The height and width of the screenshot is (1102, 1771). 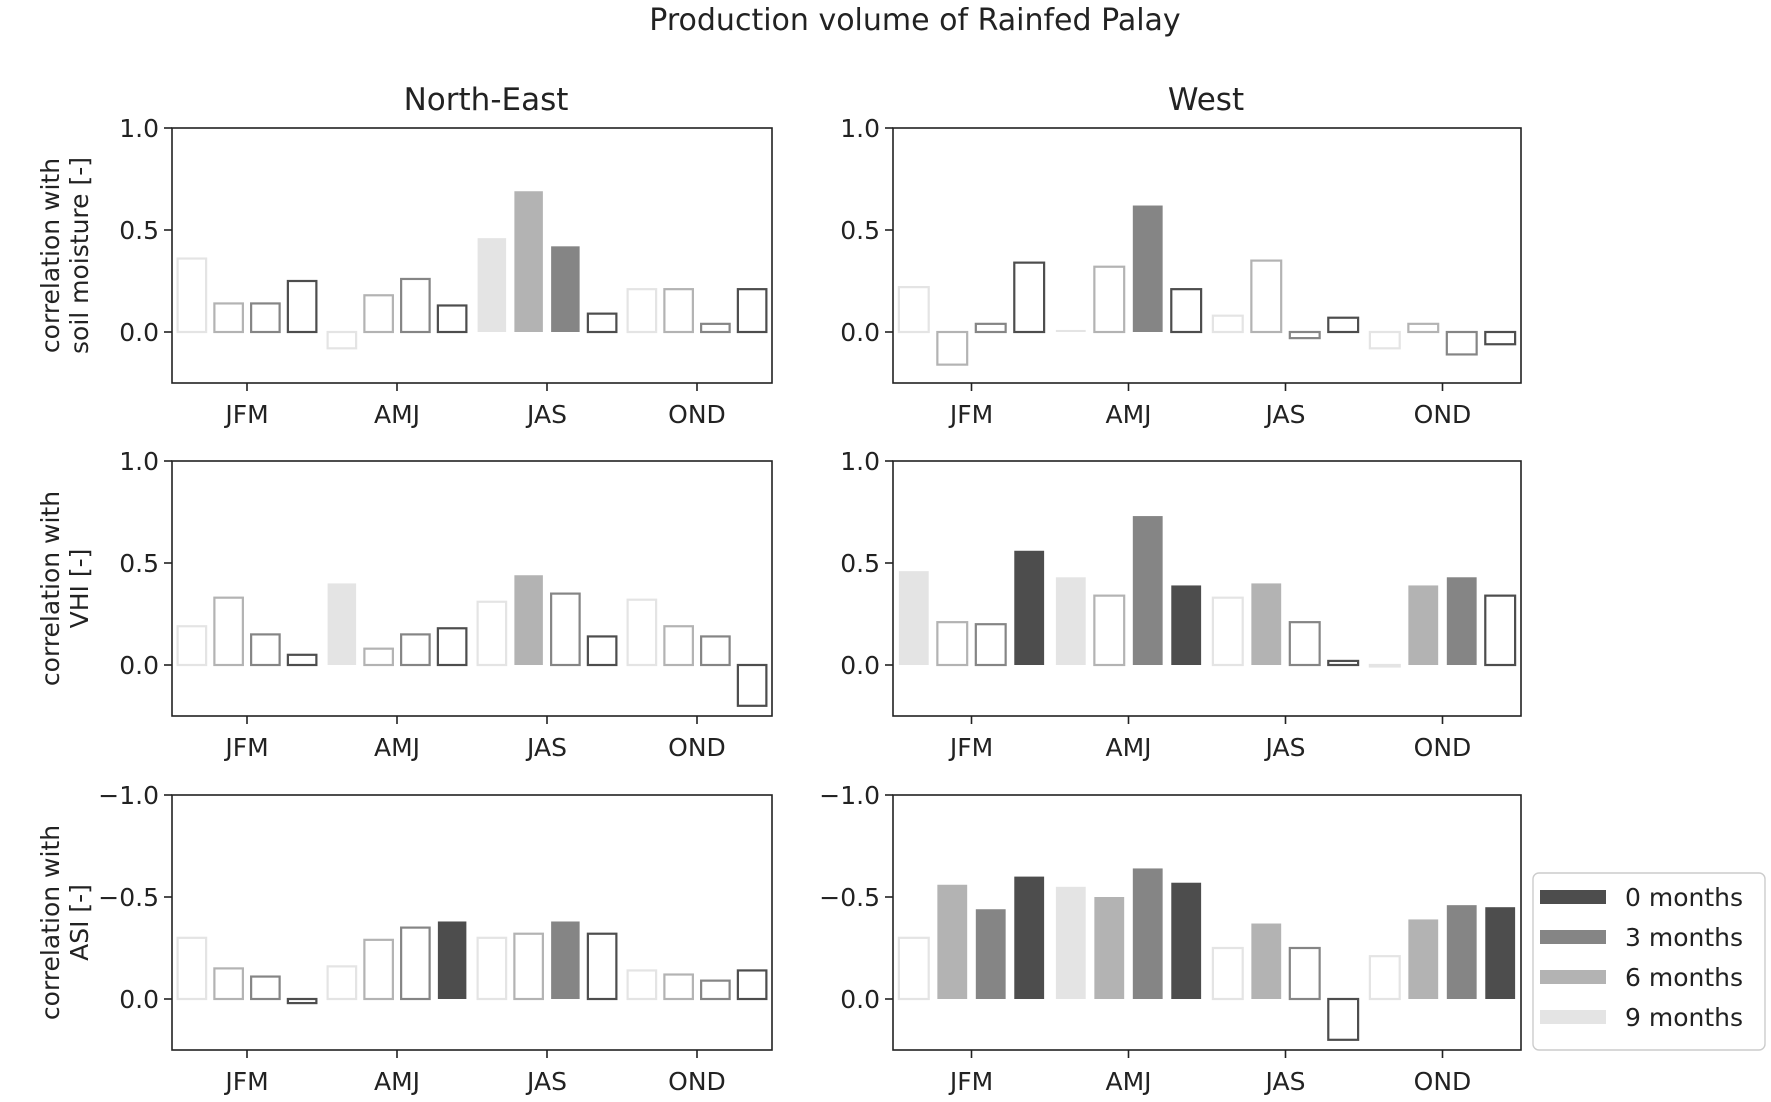 What do you see at coordinates (1684, 977) in the screenshot?
I see `legend-label-6-months: 6 months` at bounding box center [1684, 977].